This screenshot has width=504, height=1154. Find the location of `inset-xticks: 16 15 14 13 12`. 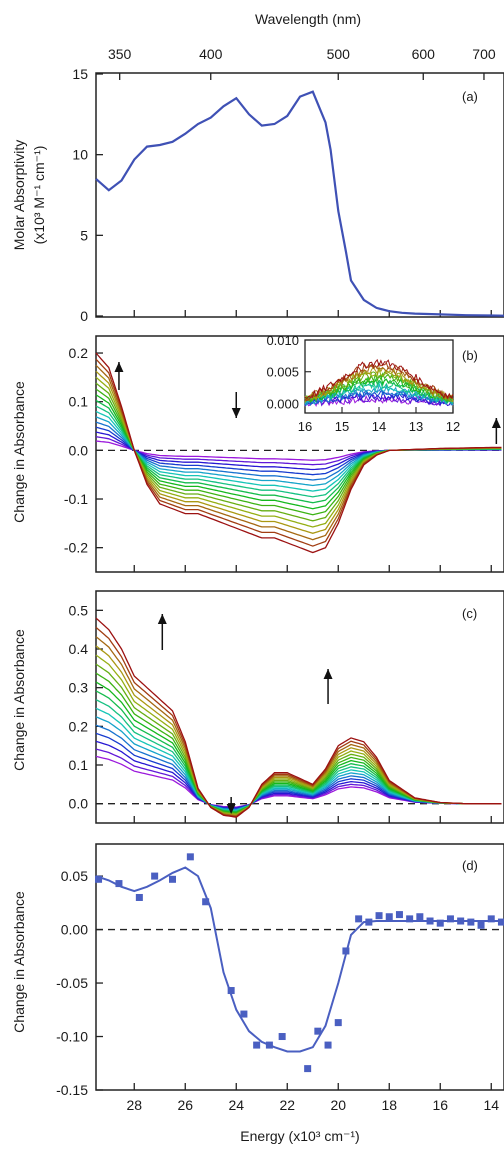

inset-xticks: 16 15 14 13 12 is located at coordinates (379, 420).